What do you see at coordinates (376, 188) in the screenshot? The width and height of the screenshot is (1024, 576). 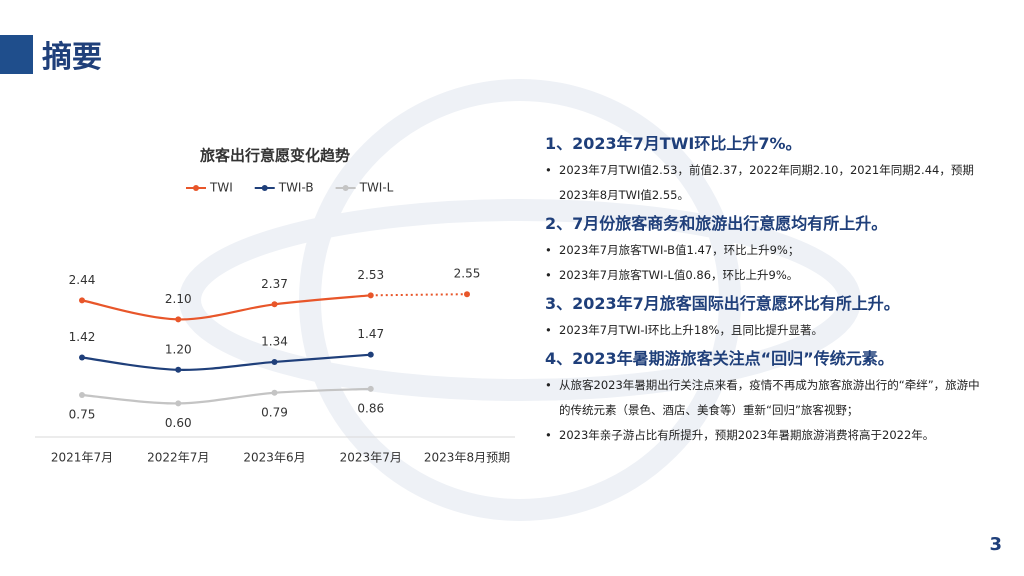 I see `legend-label: TWI-L` at bounding box center [376, 188].